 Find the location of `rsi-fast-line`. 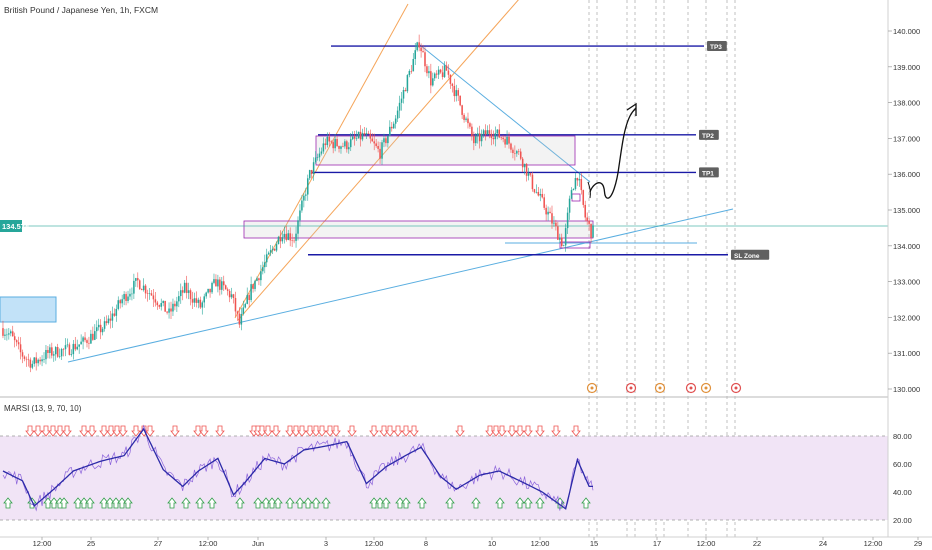

rsi-fast-line is located at coordinates (298, 468).